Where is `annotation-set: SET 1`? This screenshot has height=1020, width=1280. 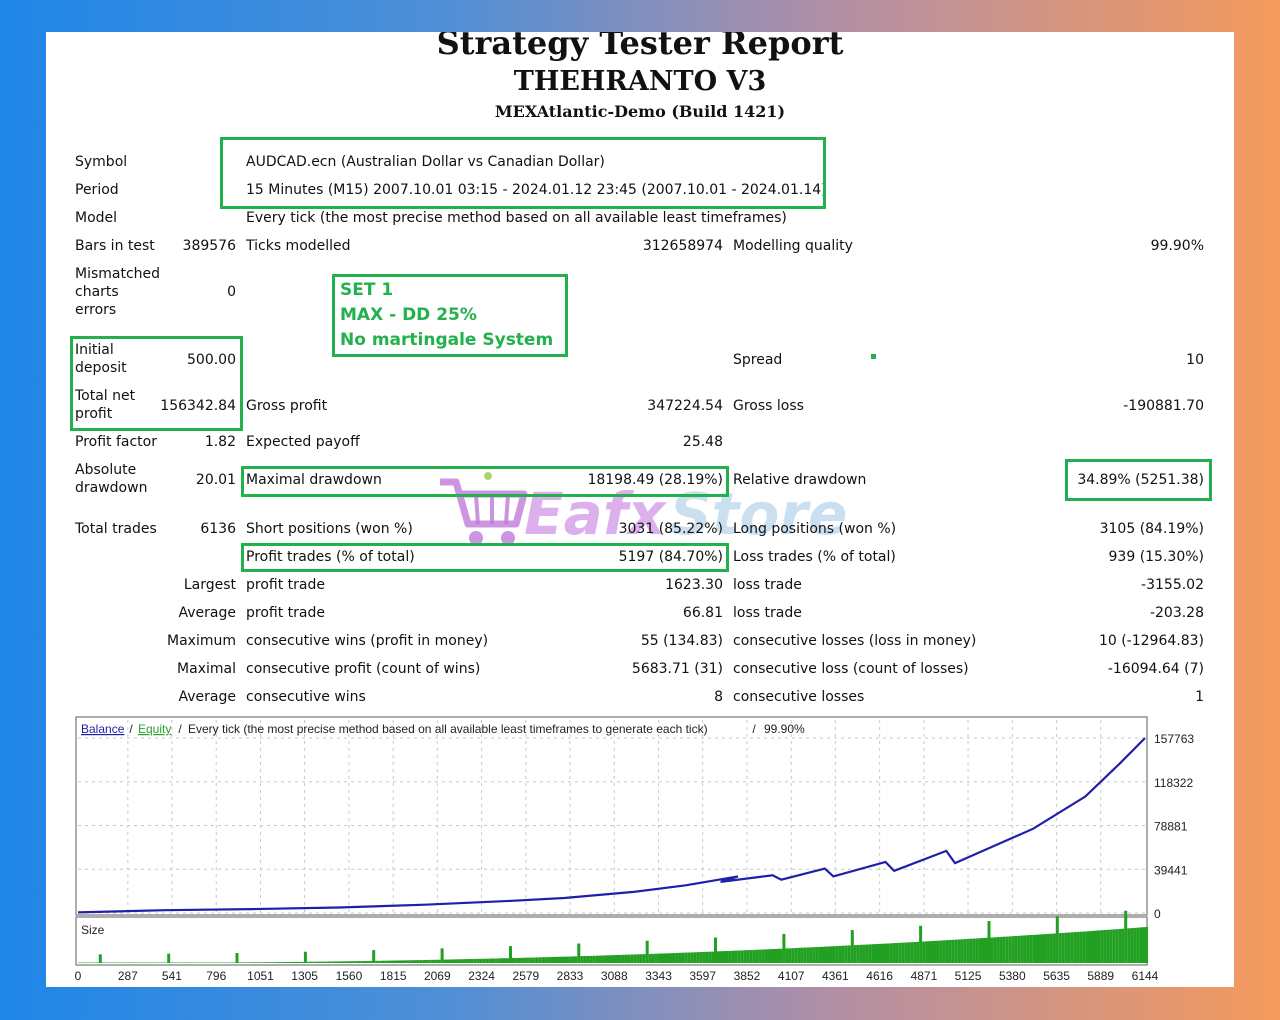 annotation-set: SET 1 is located at coordinates (367, 290).